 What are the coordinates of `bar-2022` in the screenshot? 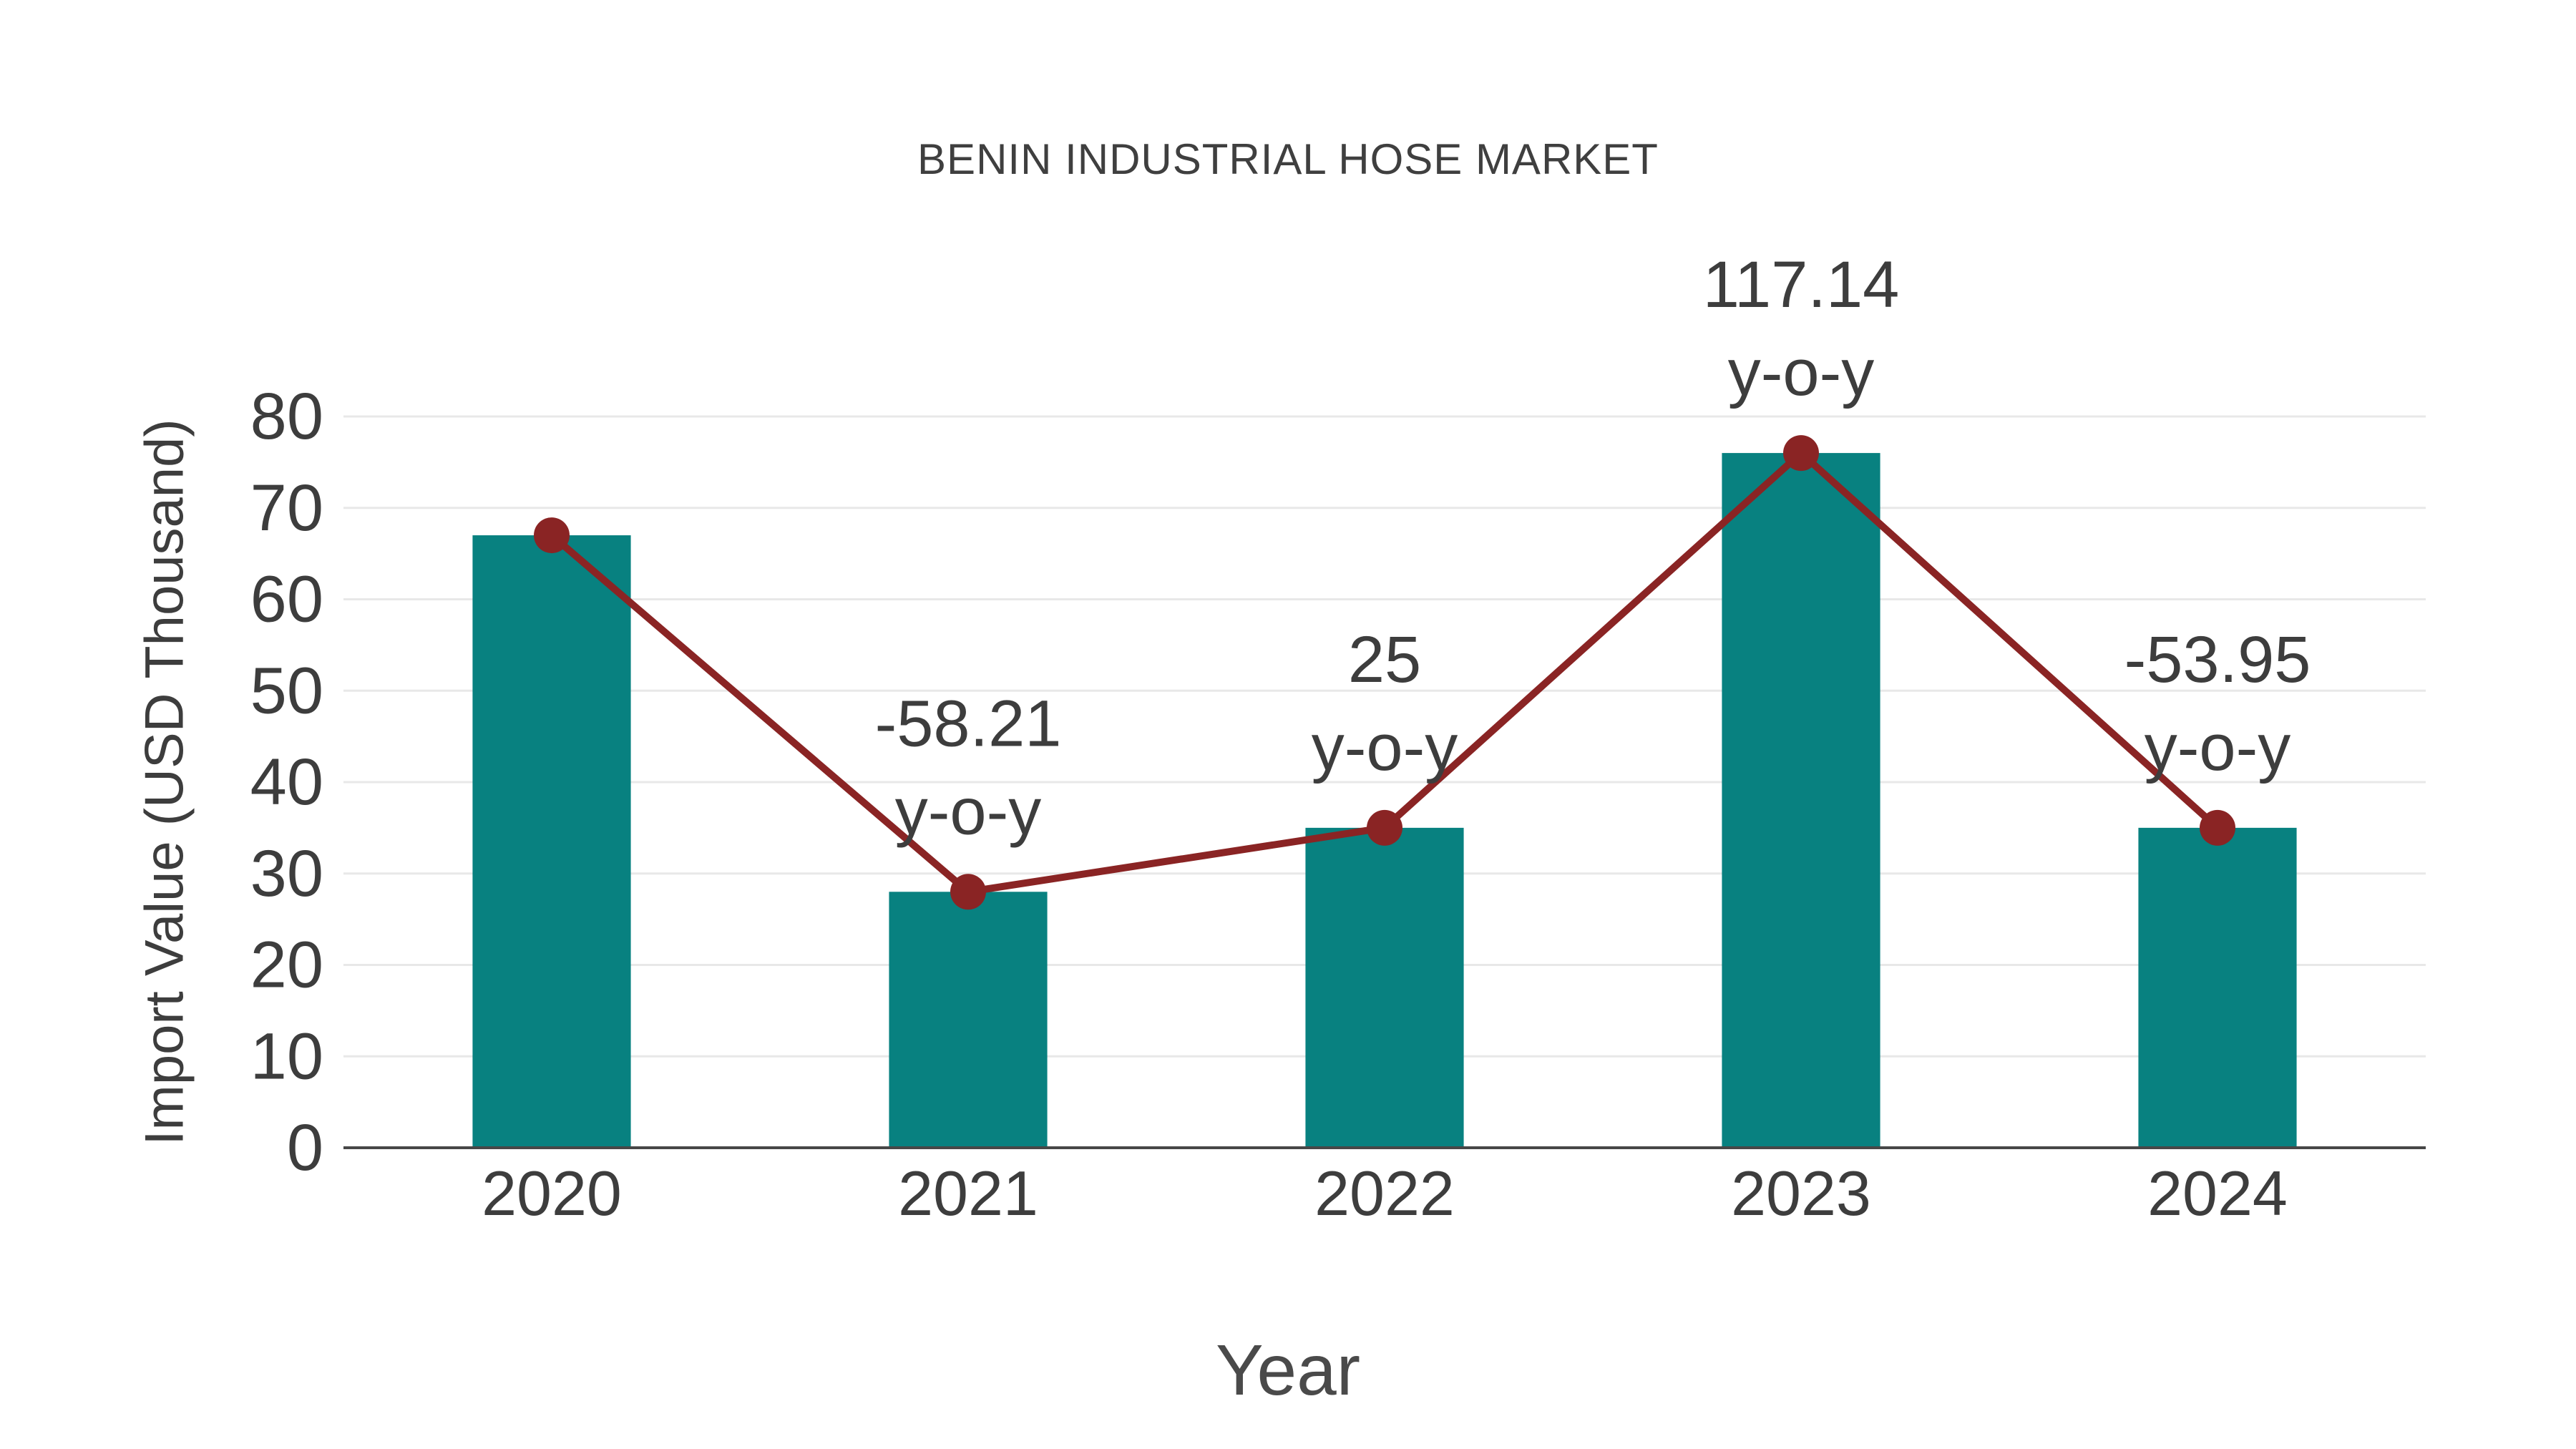 It's located at (1384, 987).